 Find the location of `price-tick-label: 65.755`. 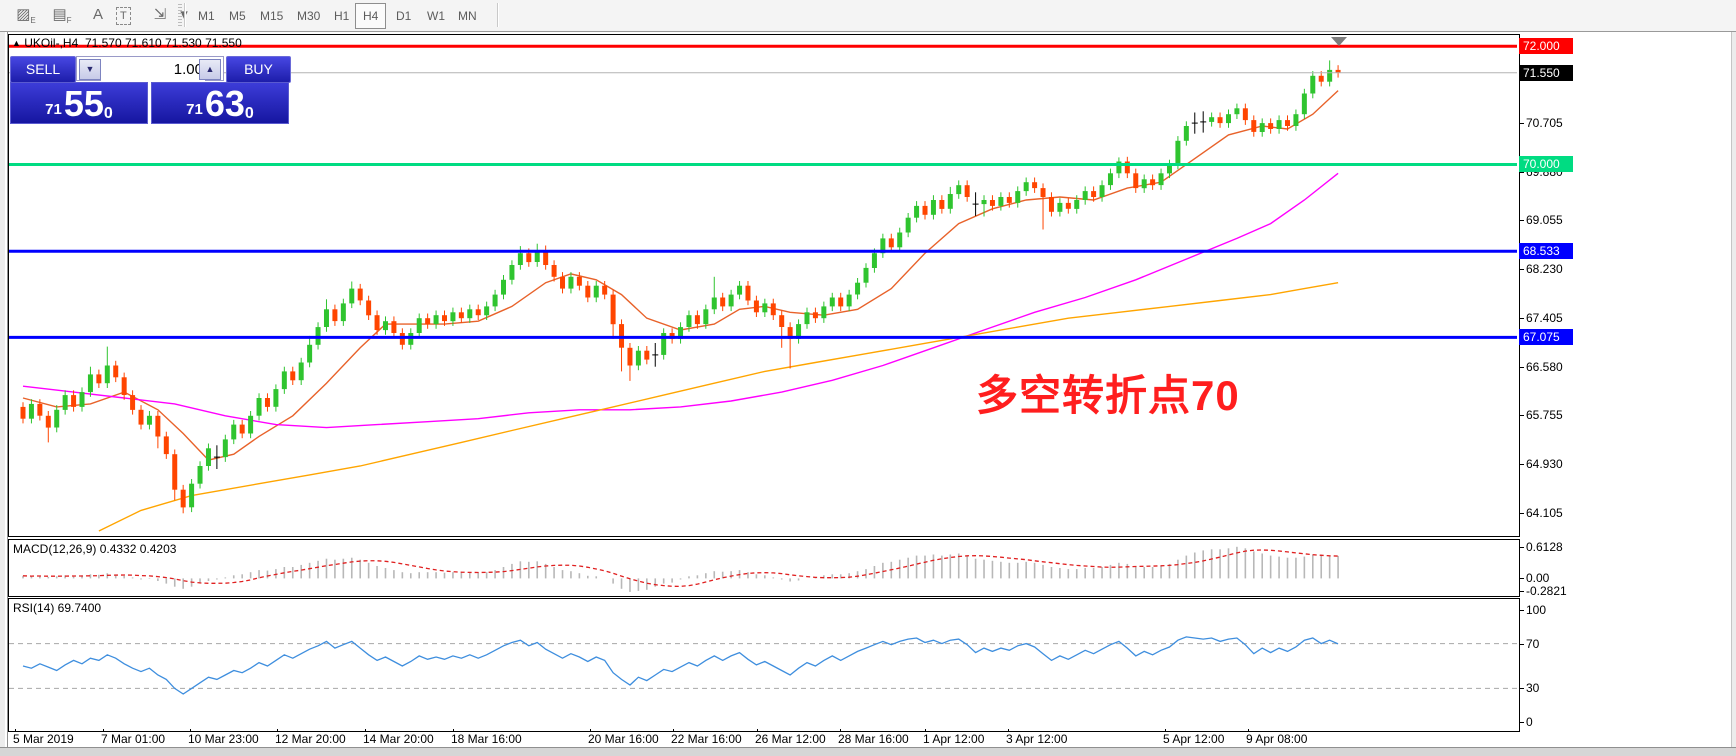

price-tick-label: 65.755 is located at coordinates (1544, 415).